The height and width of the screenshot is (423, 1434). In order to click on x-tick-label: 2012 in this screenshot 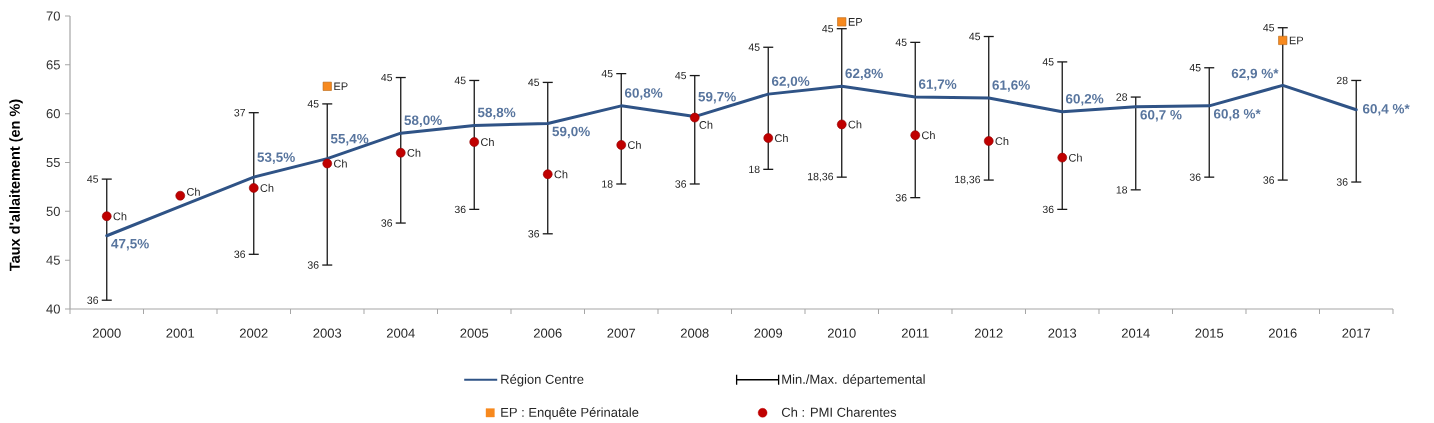, I will do `click(988, 333)`.